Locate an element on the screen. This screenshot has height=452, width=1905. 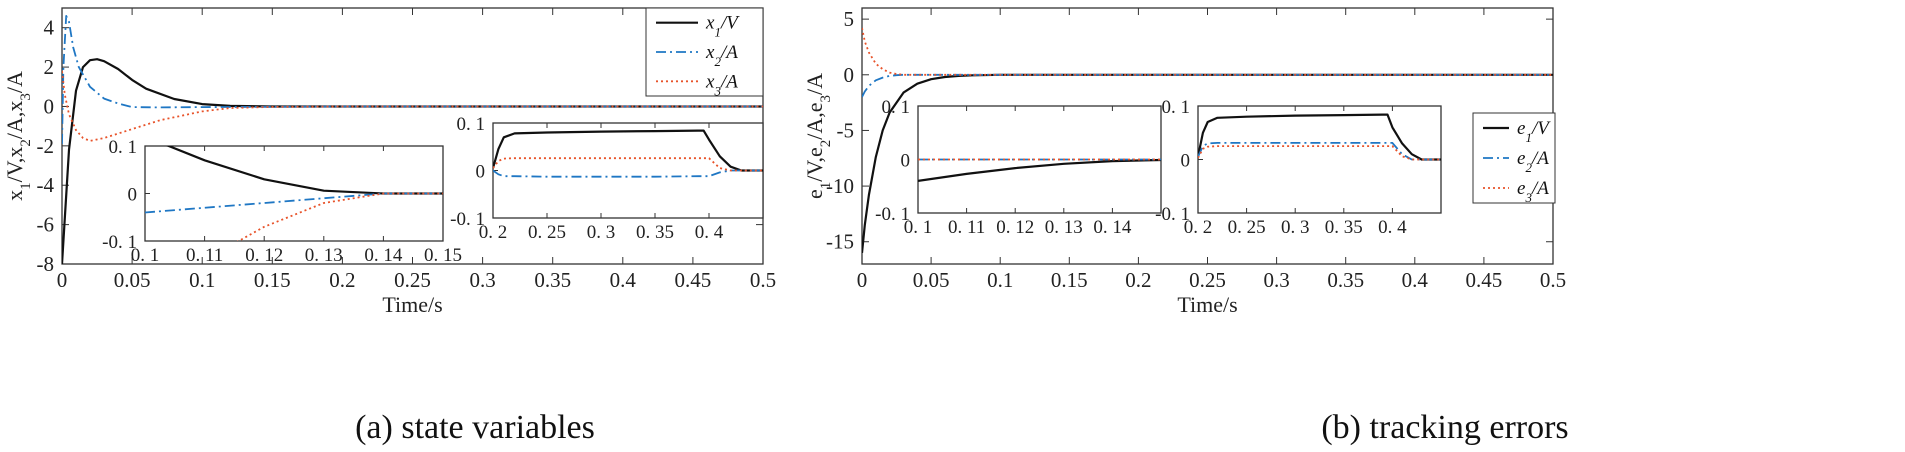
chart-b-inset2-series-group is located at coordinates (1319, 137).